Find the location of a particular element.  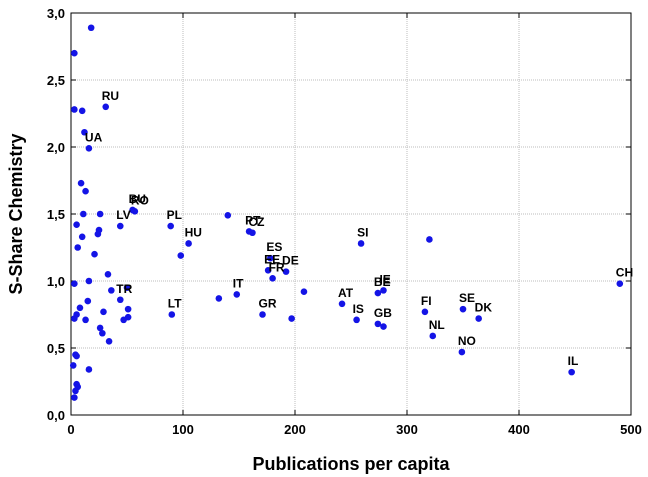

point-label: RO is located at coordinates (140, 200).